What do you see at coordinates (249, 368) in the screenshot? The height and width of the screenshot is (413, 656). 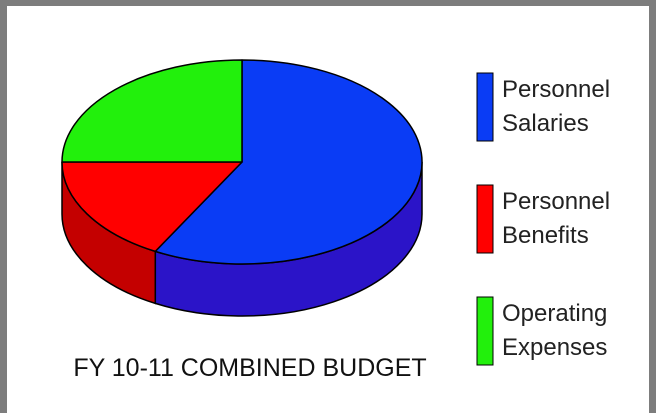 I see `chart-title: FY 10-11 COMBINED BUDGET` at bounding box center [249, 368].